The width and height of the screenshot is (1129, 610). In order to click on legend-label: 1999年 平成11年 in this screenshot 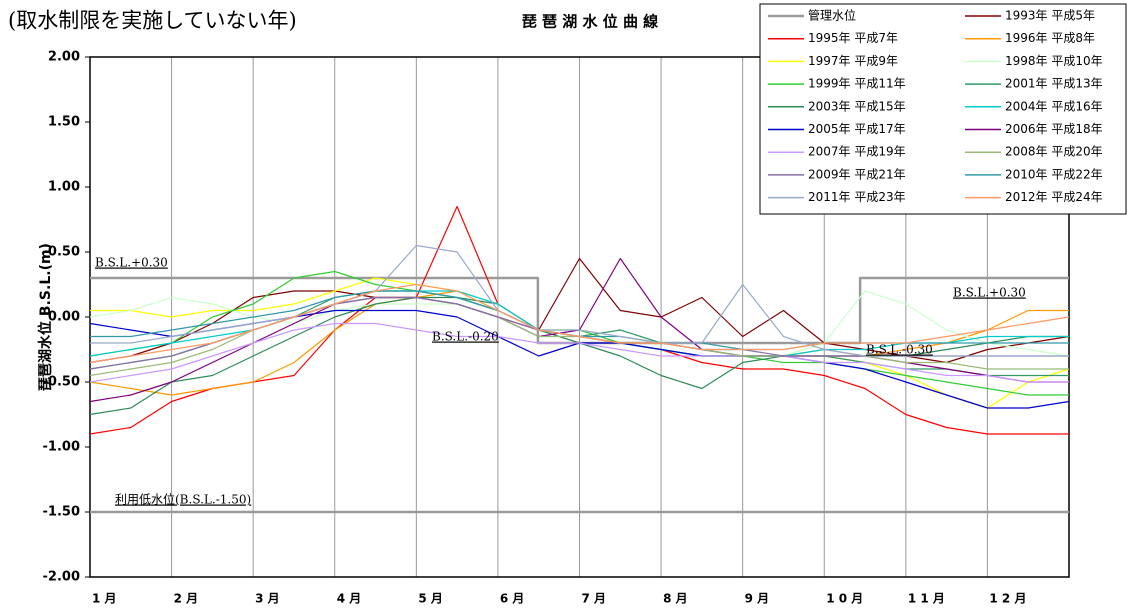, I will do `click(857, 84)`.